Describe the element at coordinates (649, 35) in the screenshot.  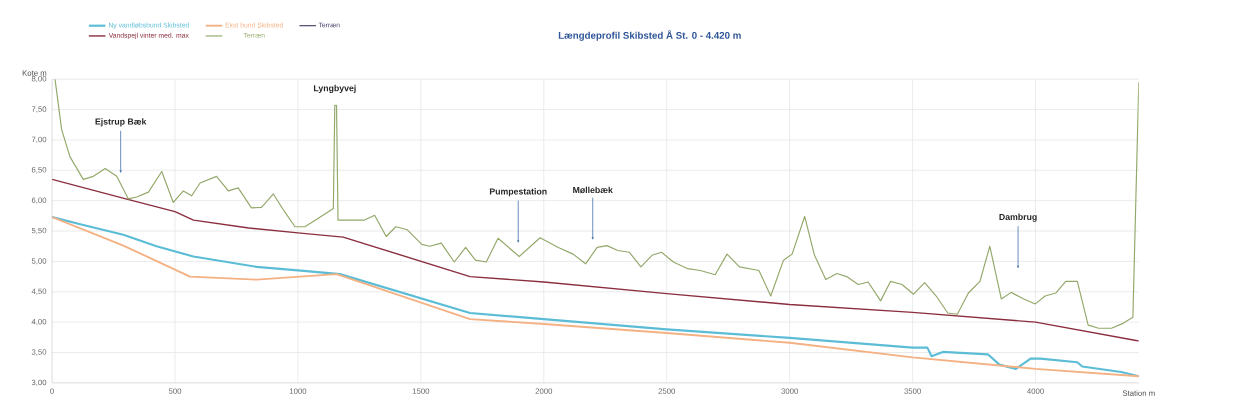
I see `chart-title: Længdeprofil Skibsted Å St. 0 - 4.420 m` at that location.